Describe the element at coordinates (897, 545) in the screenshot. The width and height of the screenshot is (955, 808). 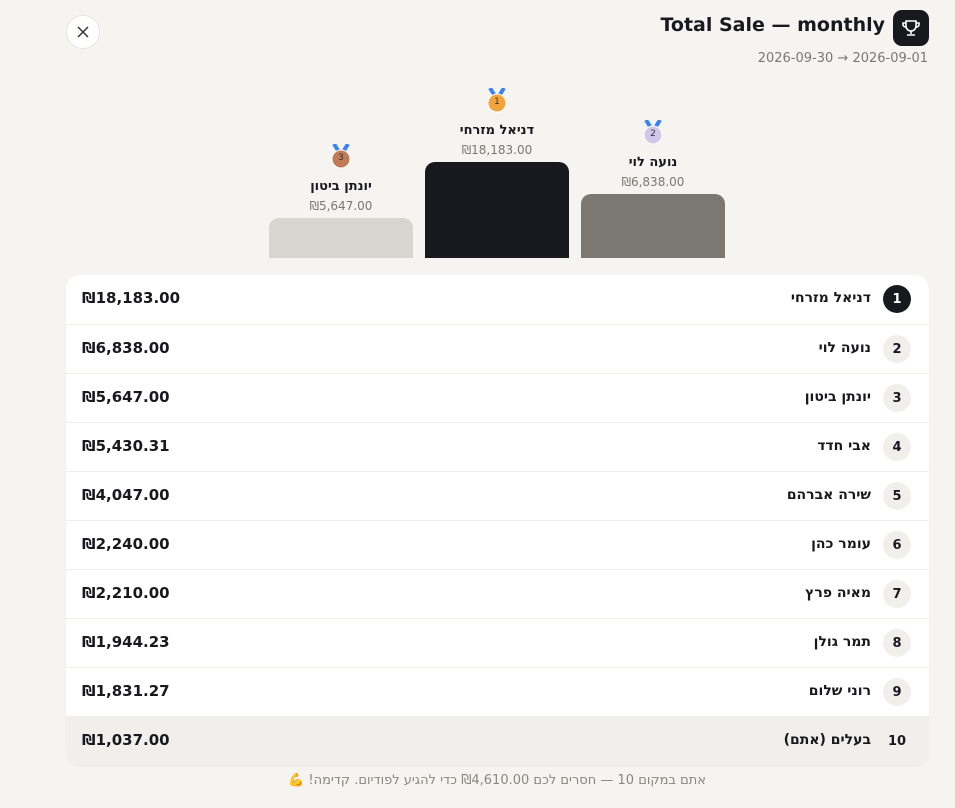
I see `rank-badge: 6` at that location.